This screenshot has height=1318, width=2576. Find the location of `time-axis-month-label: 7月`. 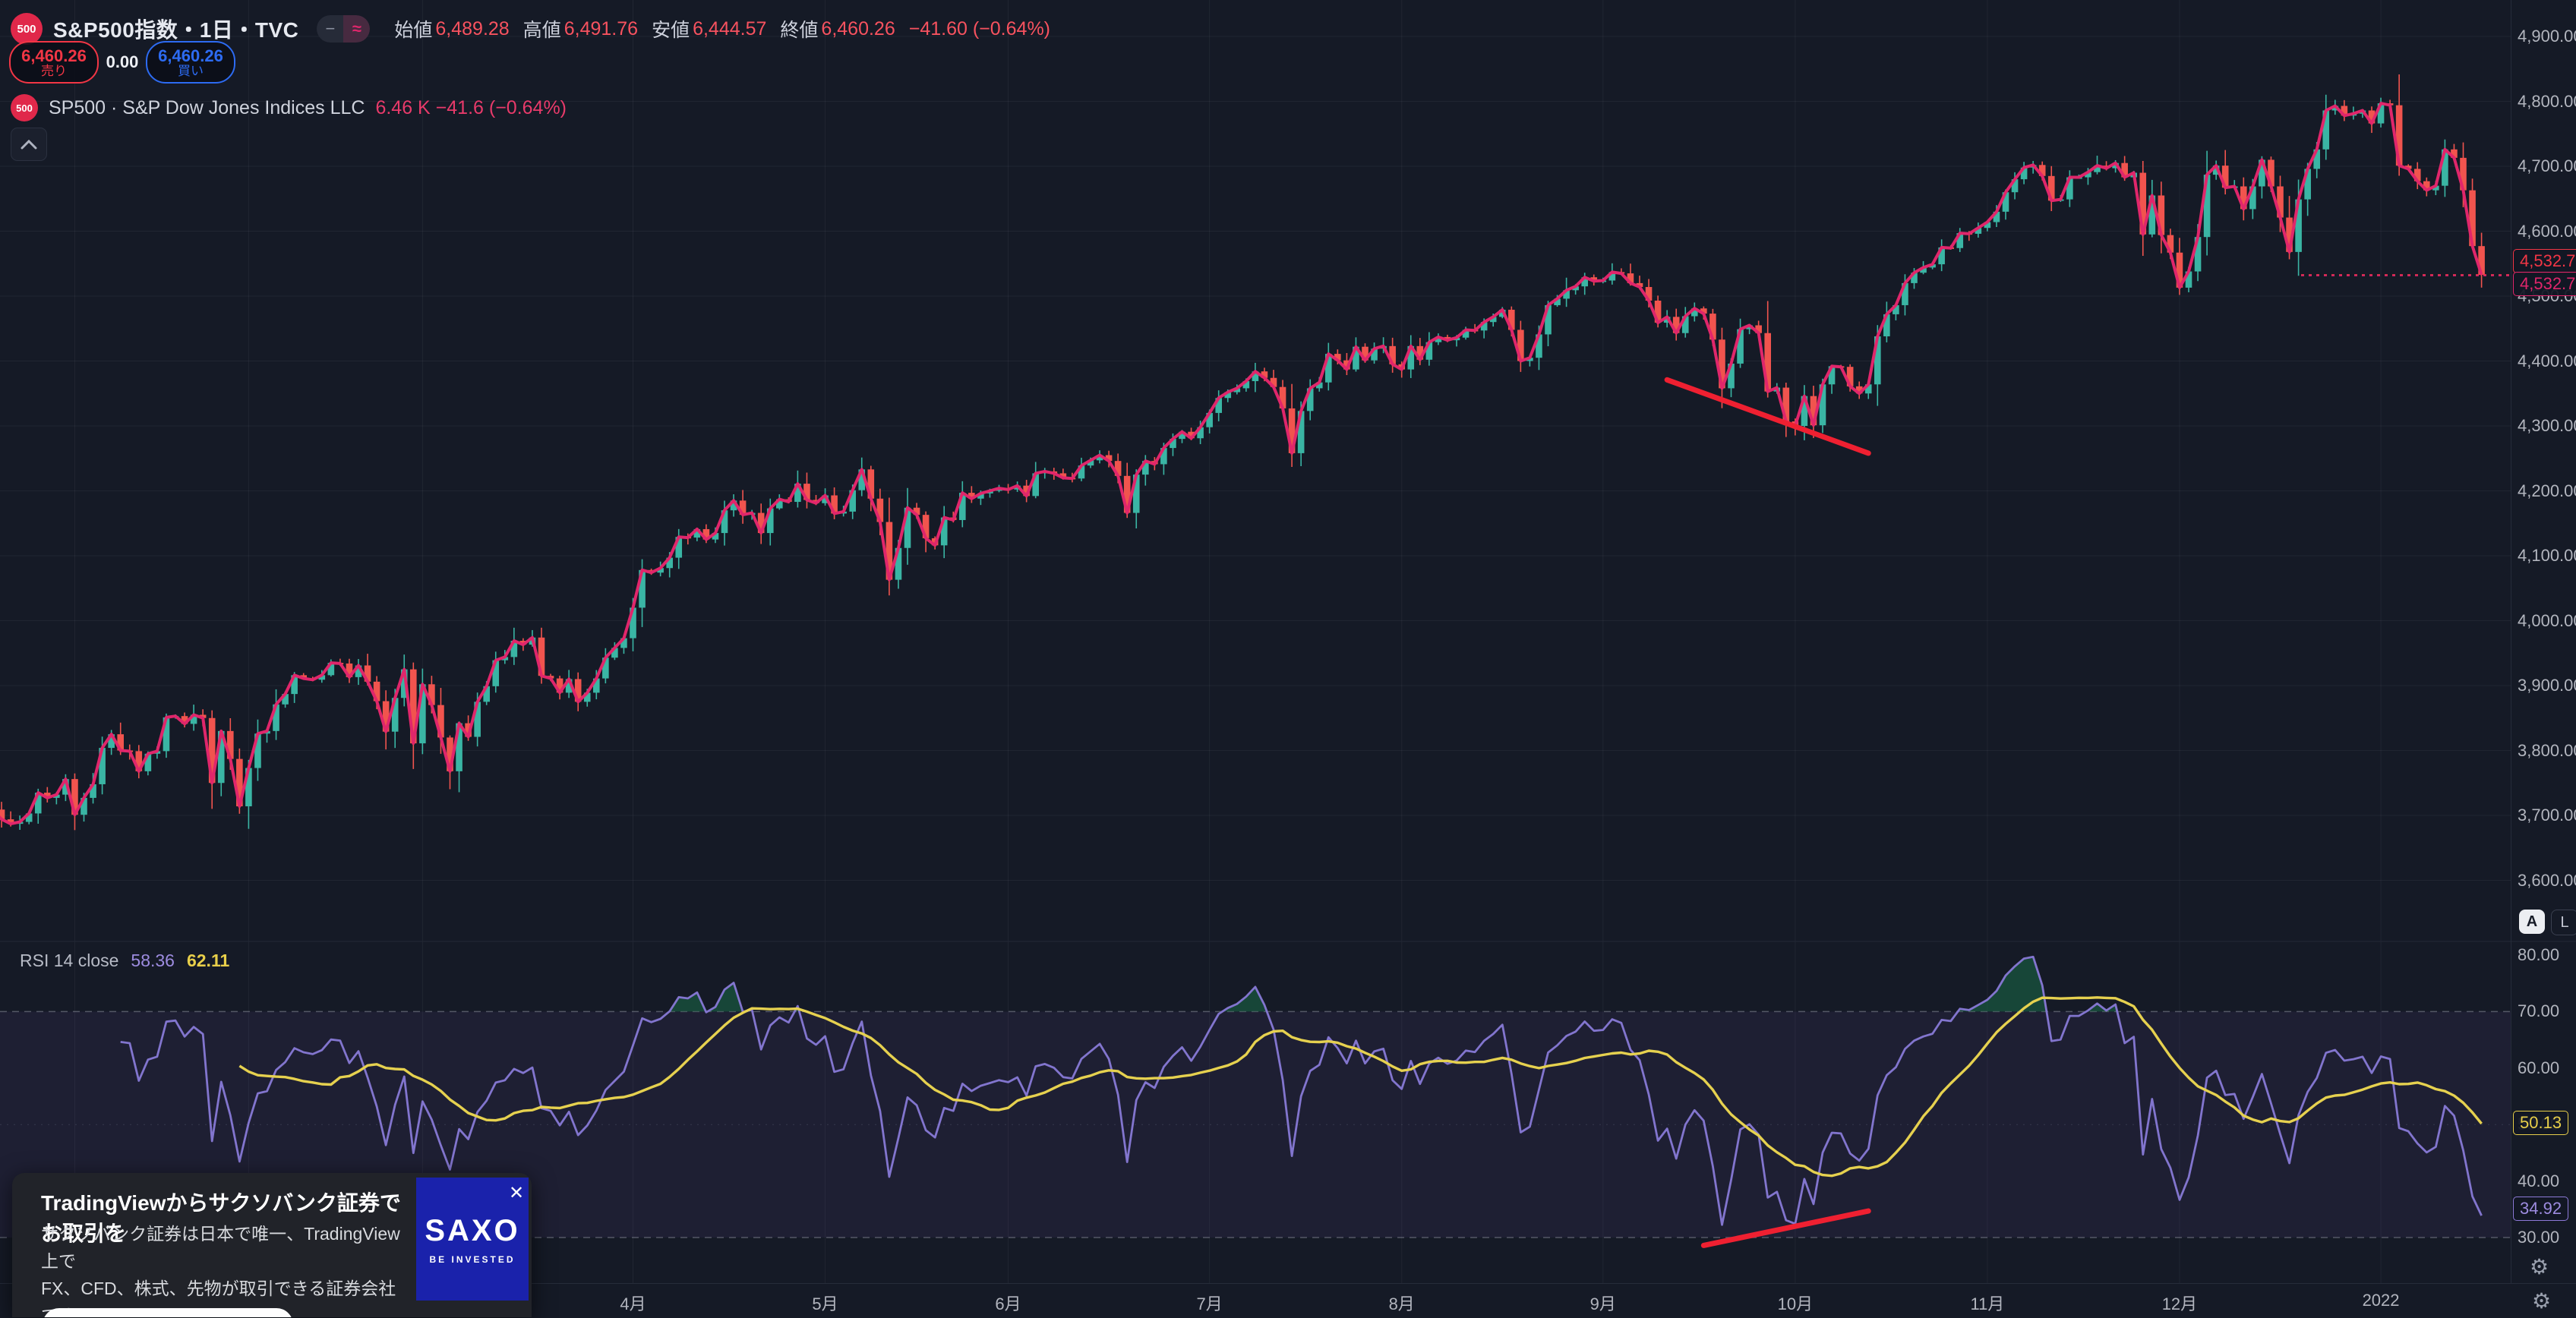

time-axis-month-label: 7月 is located at coordinates (1209, 1303).